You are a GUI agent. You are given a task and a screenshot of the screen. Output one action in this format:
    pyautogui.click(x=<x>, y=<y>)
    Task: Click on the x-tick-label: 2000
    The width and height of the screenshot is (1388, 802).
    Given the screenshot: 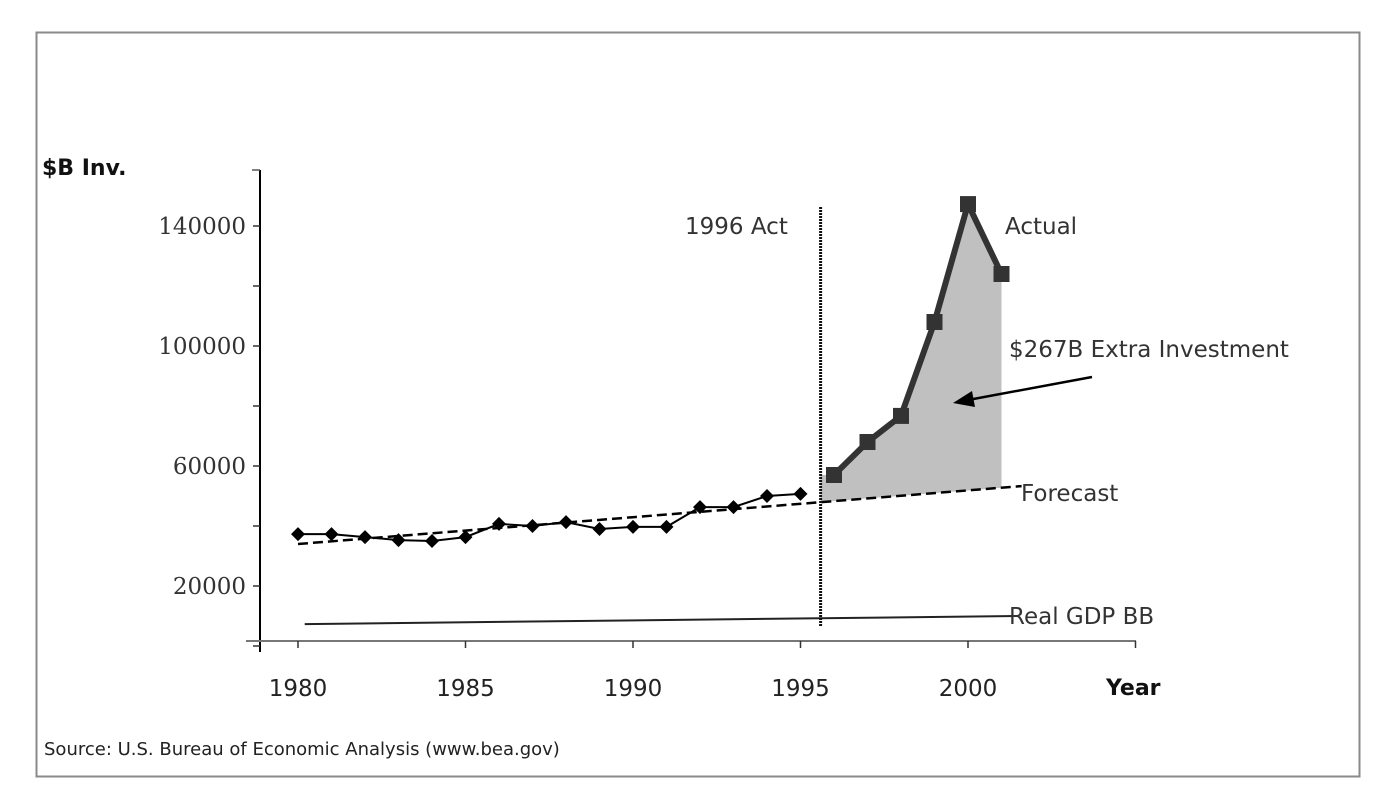 What is the action you would take?
    pyautogui.click(x=968, y=689)
    